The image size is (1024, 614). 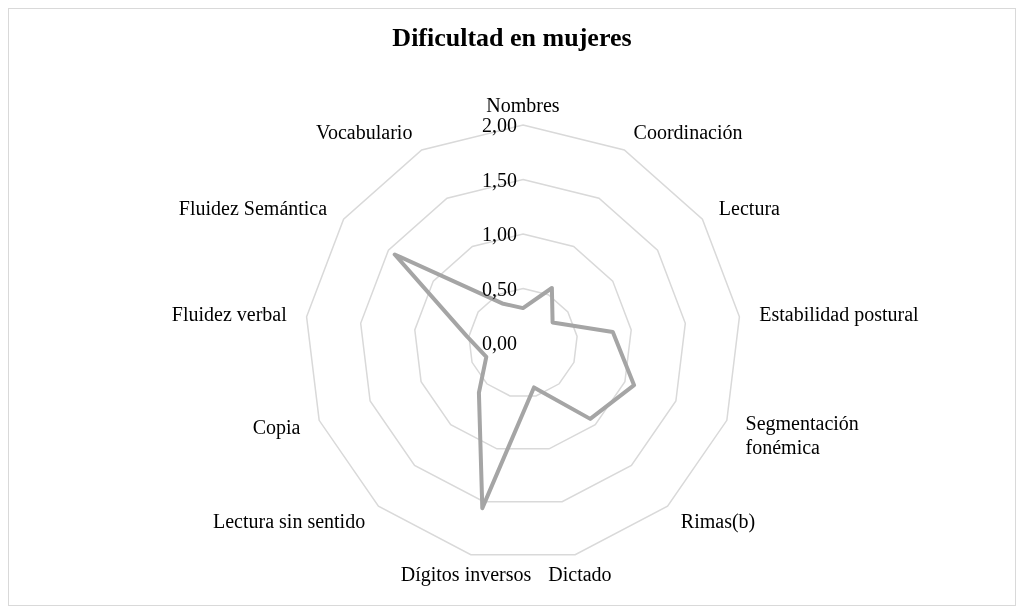 I want to click on spoke-label: Dictado, so click(x=580, y=574).